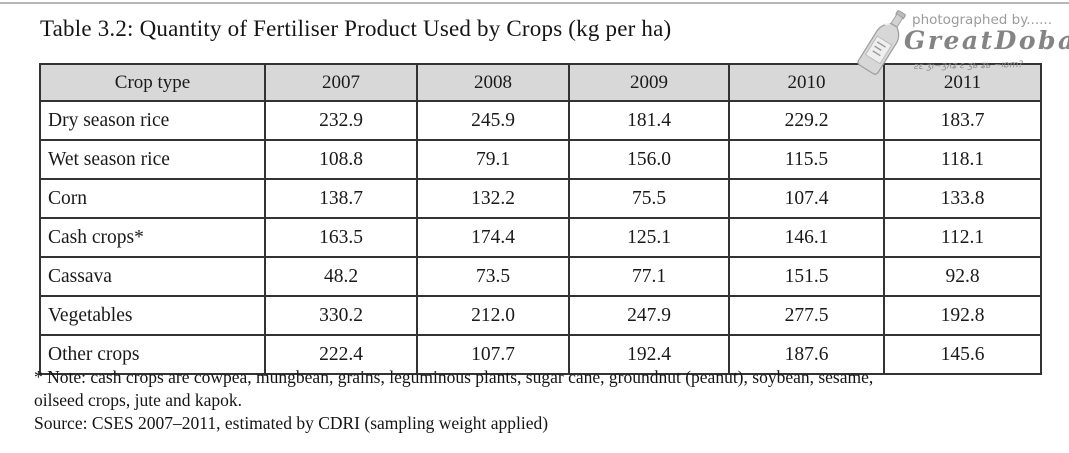 The width and height of the screenshot is (1069, 453). What do you see at coordinates (806, 198) in the screenshot?
I see `table-cell: 107.4` at bounding box center [806, 198].